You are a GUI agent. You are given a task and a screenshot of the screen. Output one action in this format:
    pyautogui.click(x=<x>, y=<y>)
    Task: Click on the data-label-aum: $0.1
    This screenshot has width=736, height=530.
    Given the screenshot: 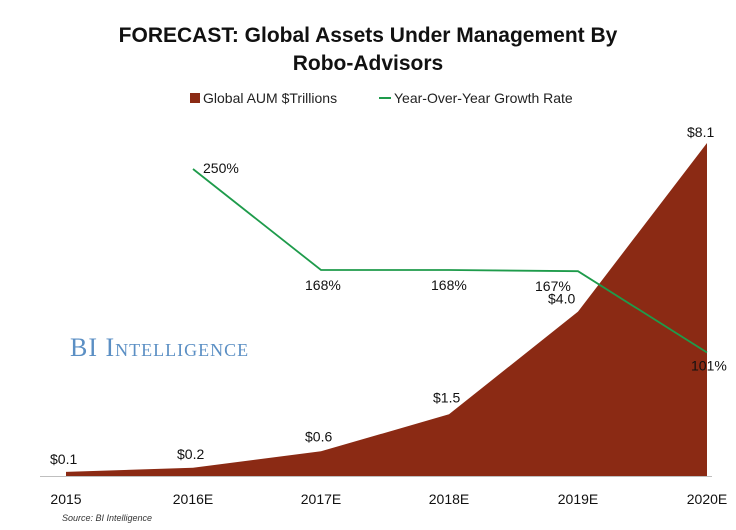 What is the action you would take?
    pyautogui.click(x=63, y=459)
    